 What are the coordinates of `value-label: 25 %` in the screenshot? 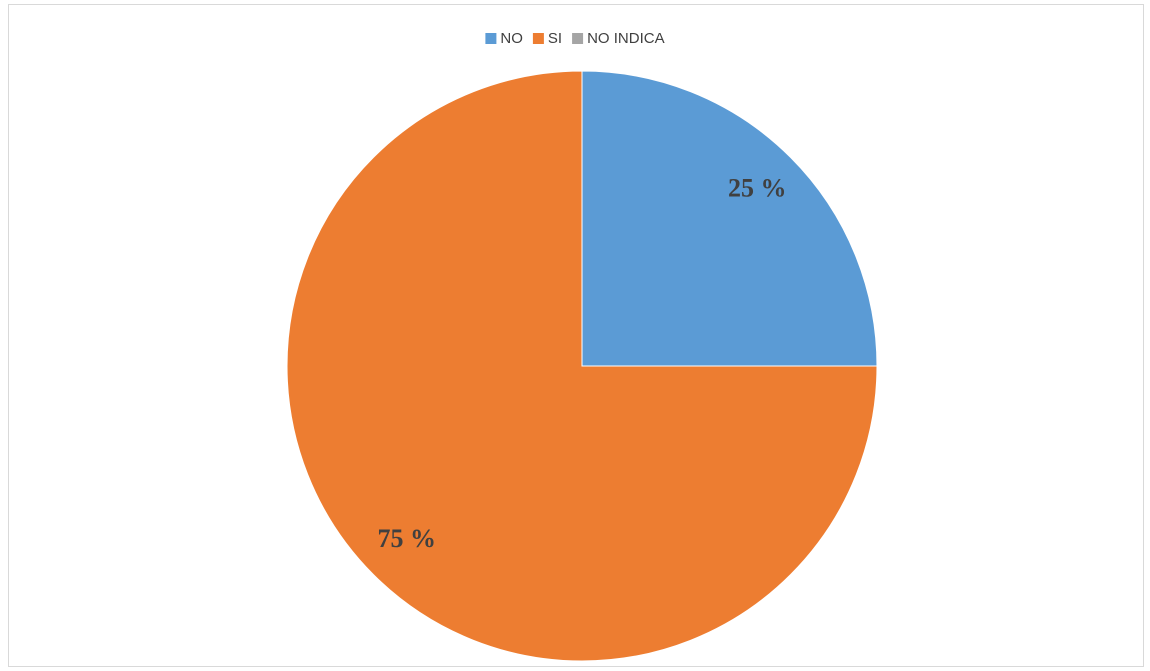 It's located at (757, 188).